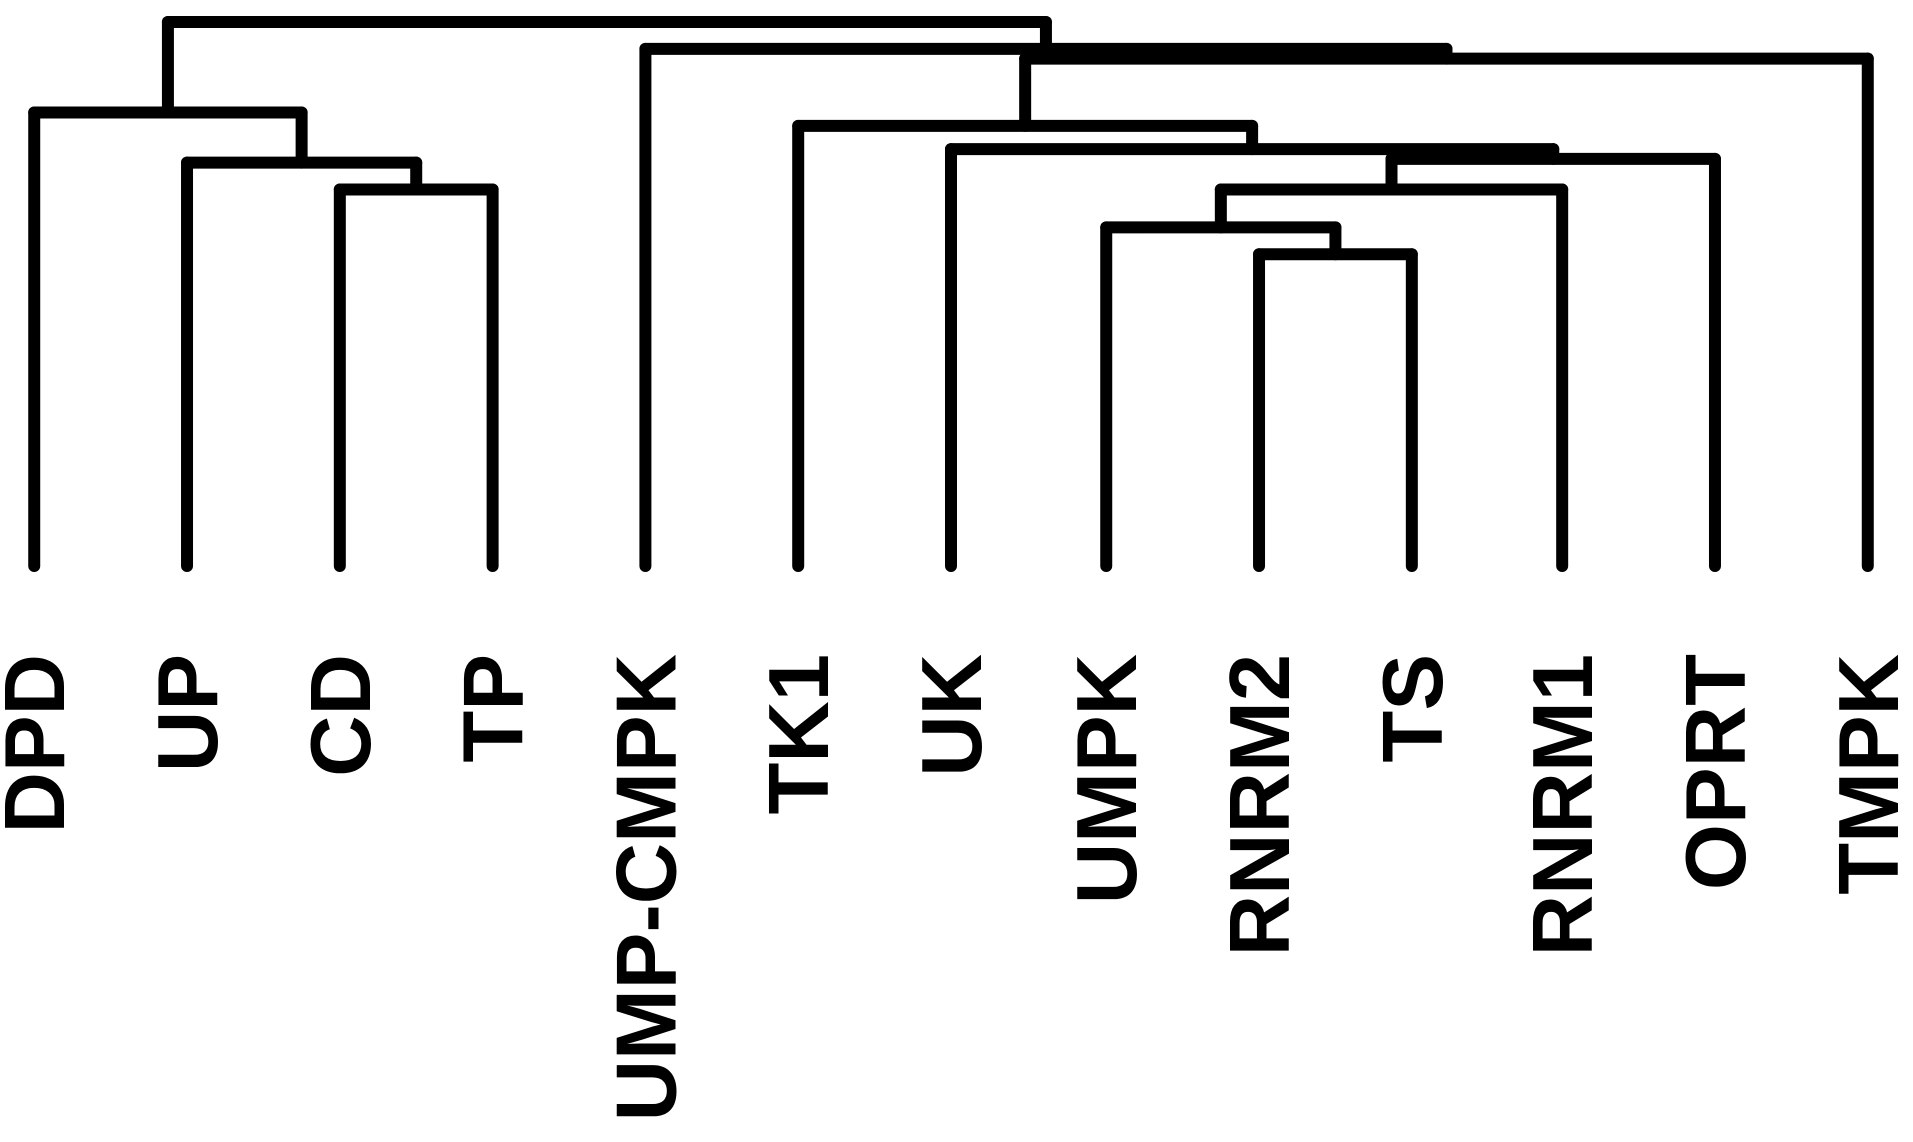 The image size is (1913, 1142). I want to click on leaf-label: UK, so click(952, 715).